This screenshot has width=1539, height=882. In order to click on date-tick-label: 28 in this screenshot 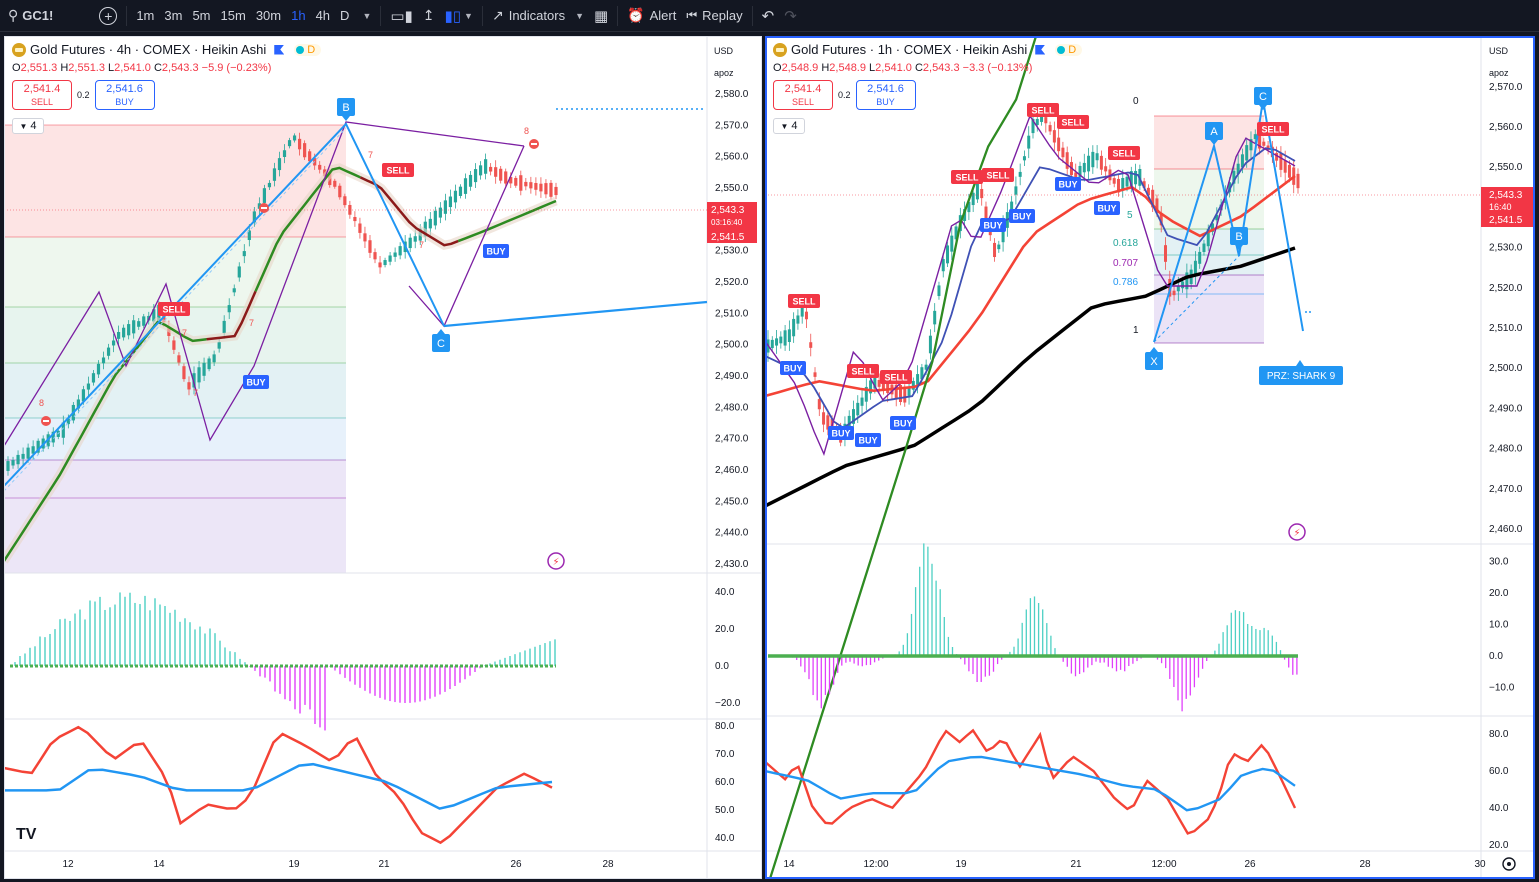, I will do `click(608, 864)`.